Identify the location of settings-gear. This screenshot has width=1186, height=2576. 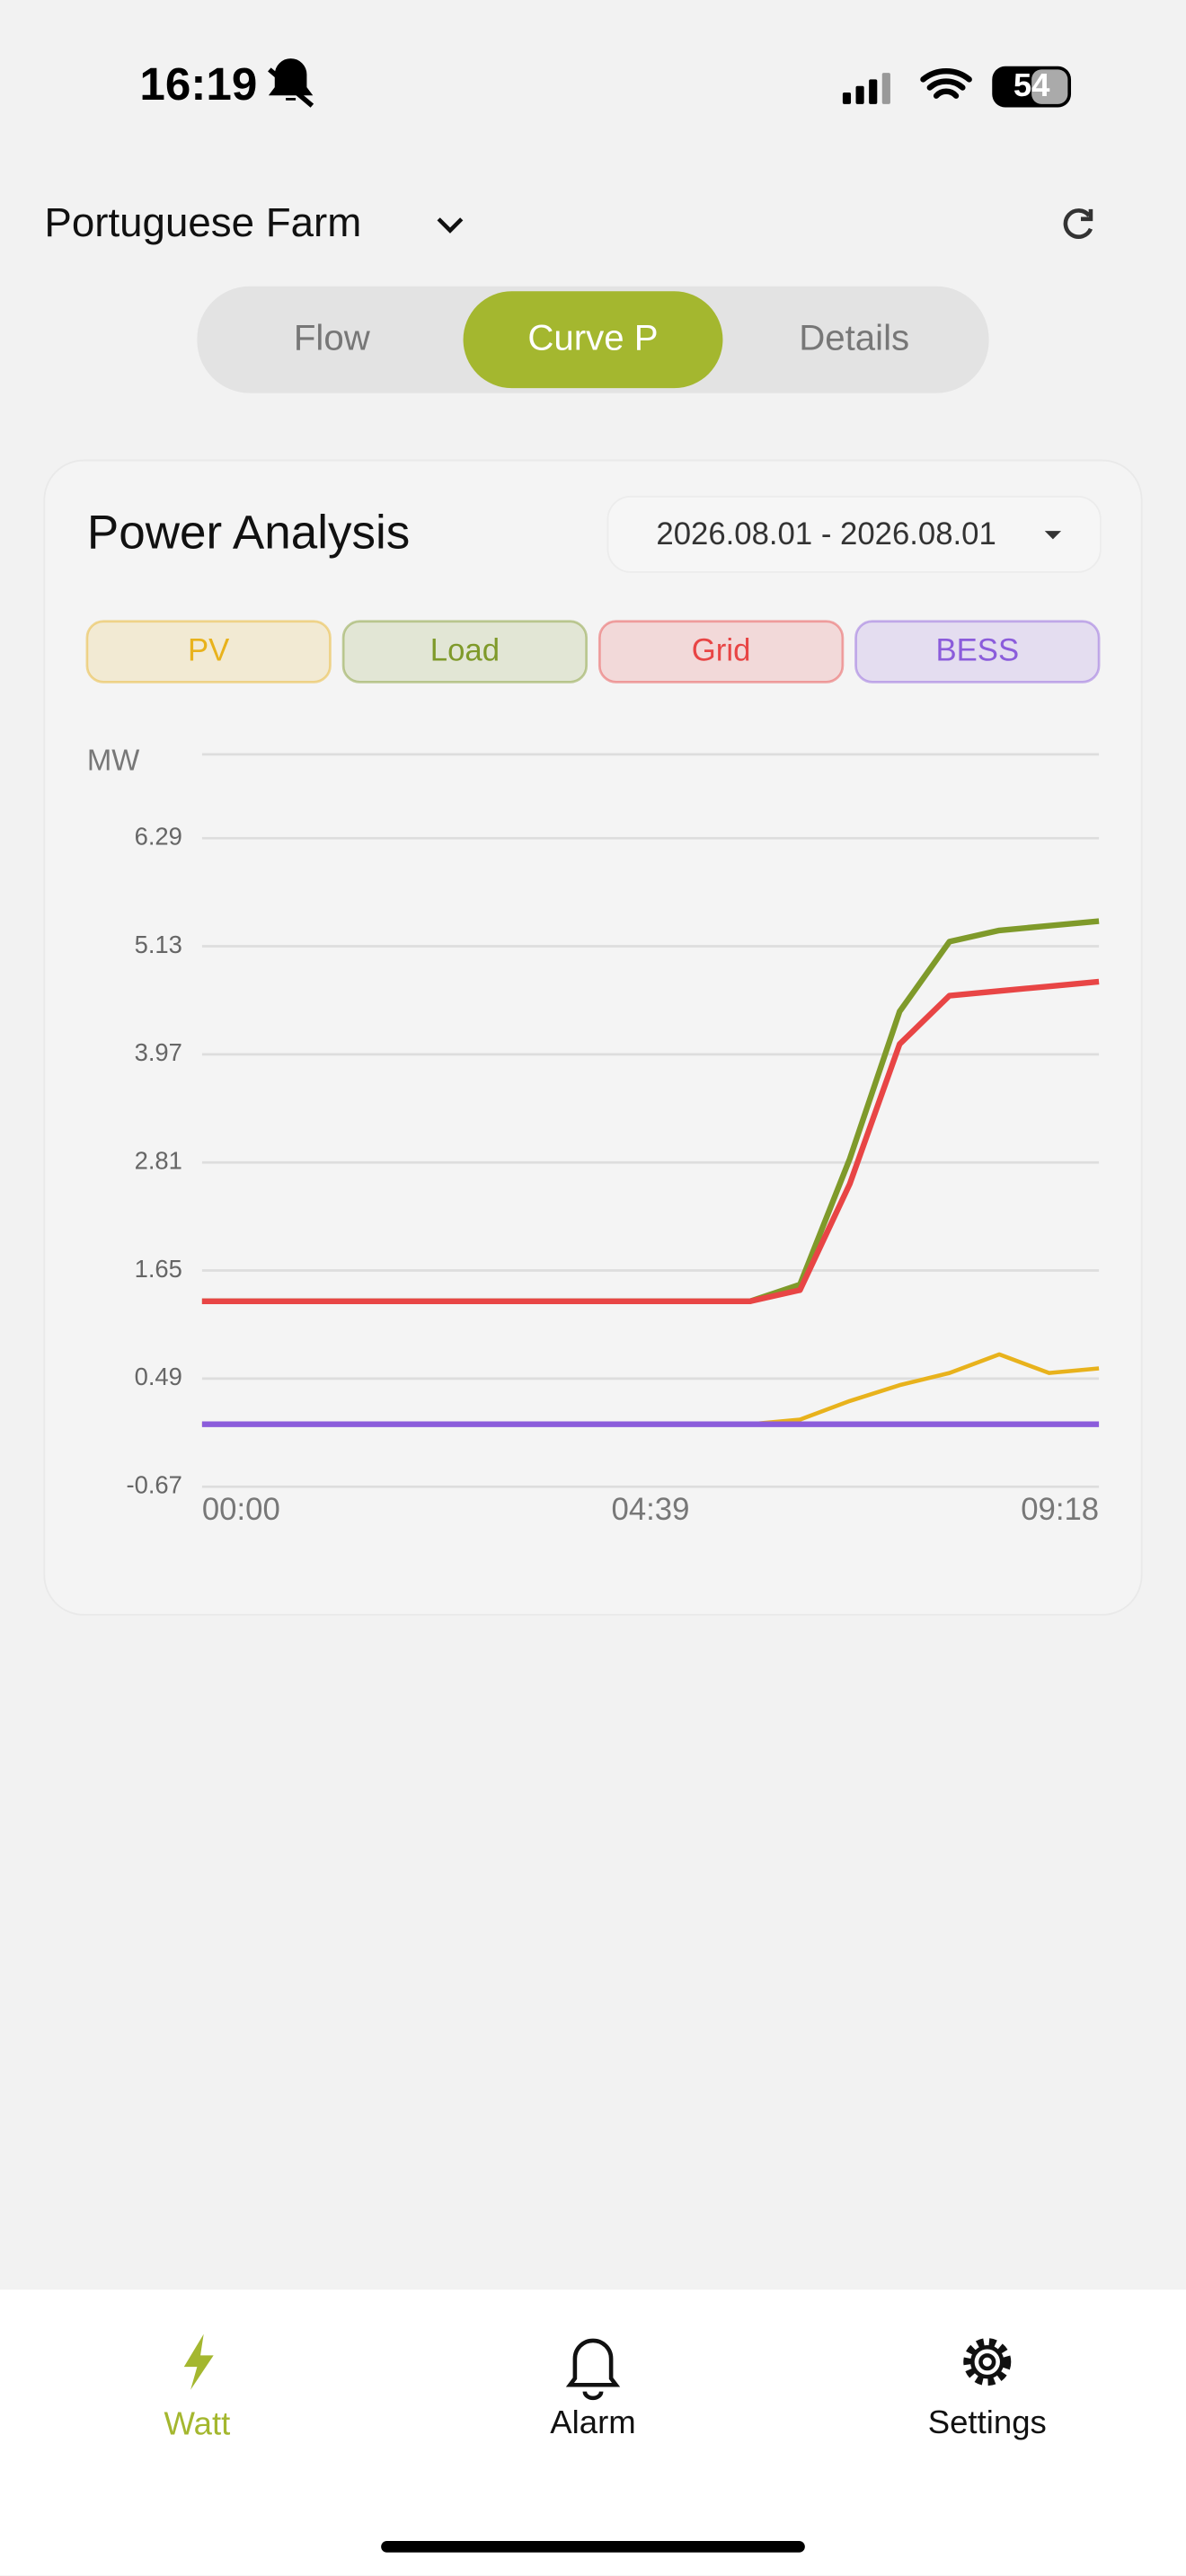
(987, 2362).